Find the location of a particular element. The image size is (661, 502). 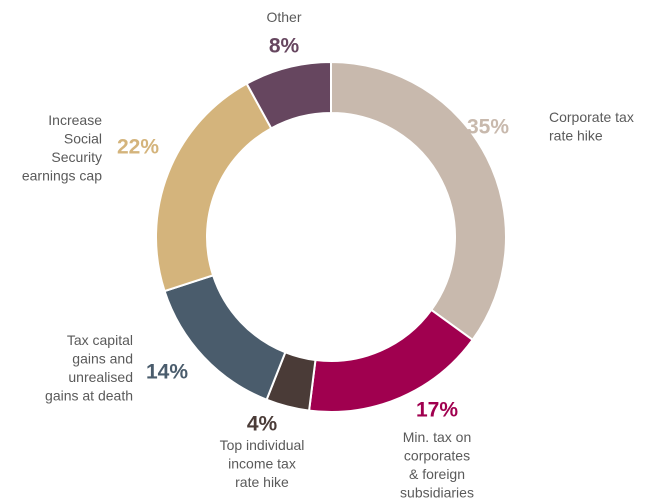

value-label: 4% is located at coordinates (262, 424).